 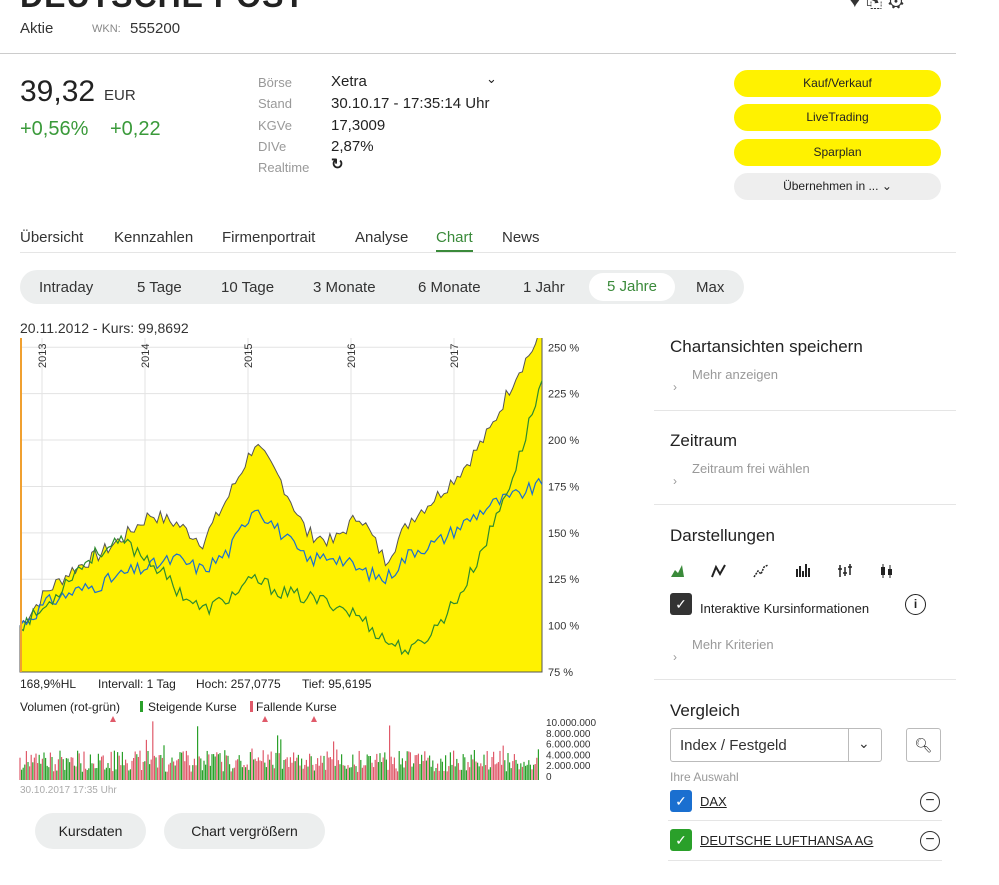 What do you see at coordinates (275, 125) in the screenshot?
I see `kgve-label: KGVe` at bounding box center [275, 125].